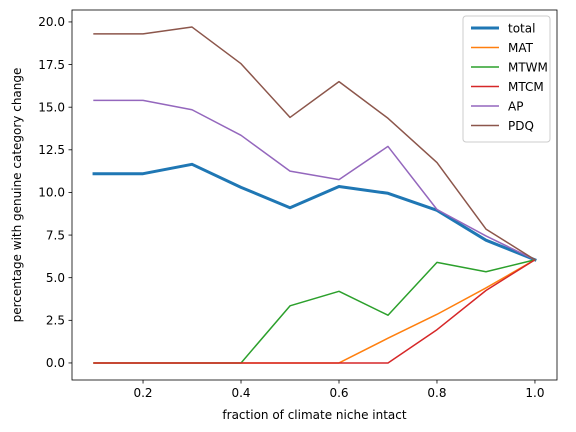 This screenshot has height=432, width=576. What do you see at coordinates (55, 363) in the screenshot?
I see `y-tick-label: 0.0` at bounding box center [55, 363].